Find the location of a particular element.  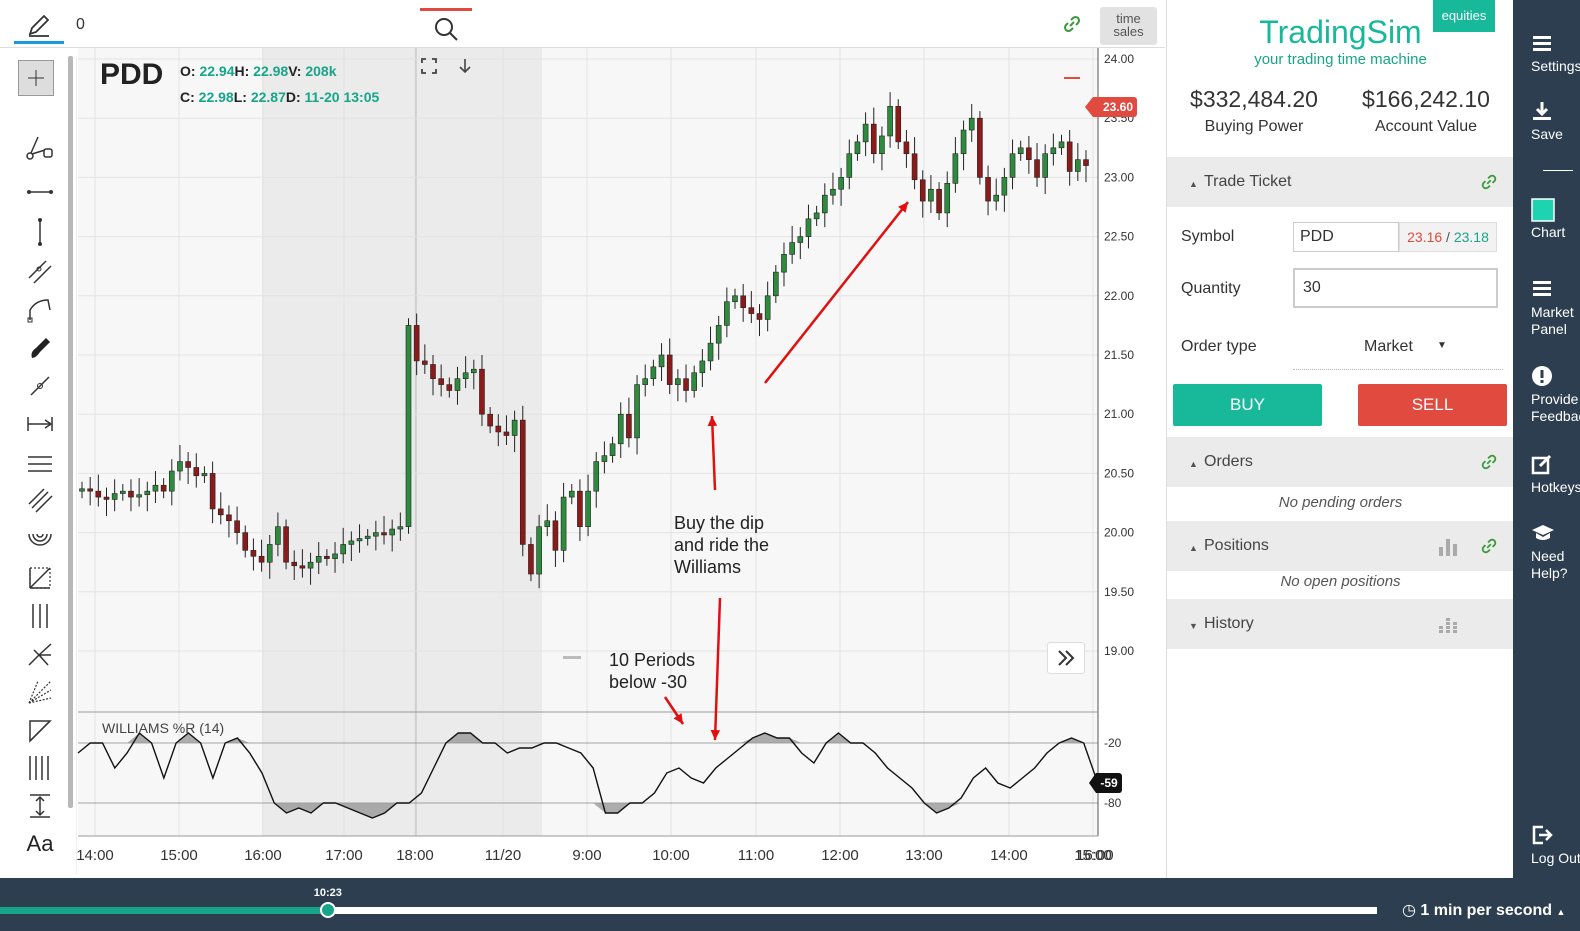

nav-feedback: Provide Feedback is located at coordinates (1555, 395).